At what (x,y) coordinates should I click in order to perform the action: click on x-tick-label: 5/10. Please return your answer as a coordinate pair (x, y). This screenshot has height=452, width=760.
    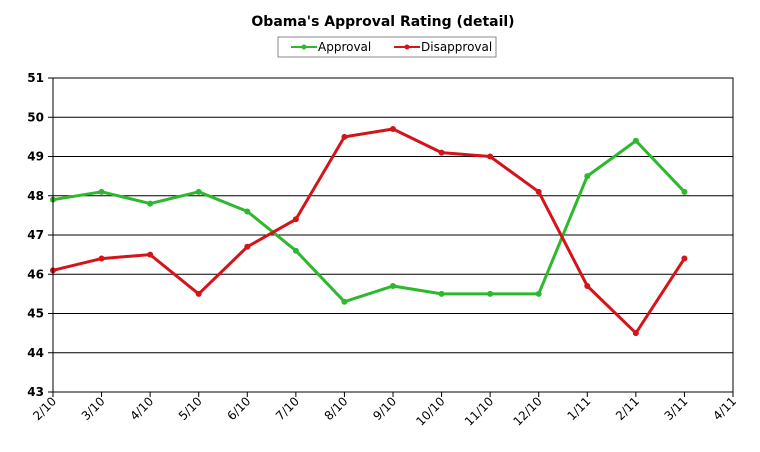
    Looking at the image, I should click on (190, 408).